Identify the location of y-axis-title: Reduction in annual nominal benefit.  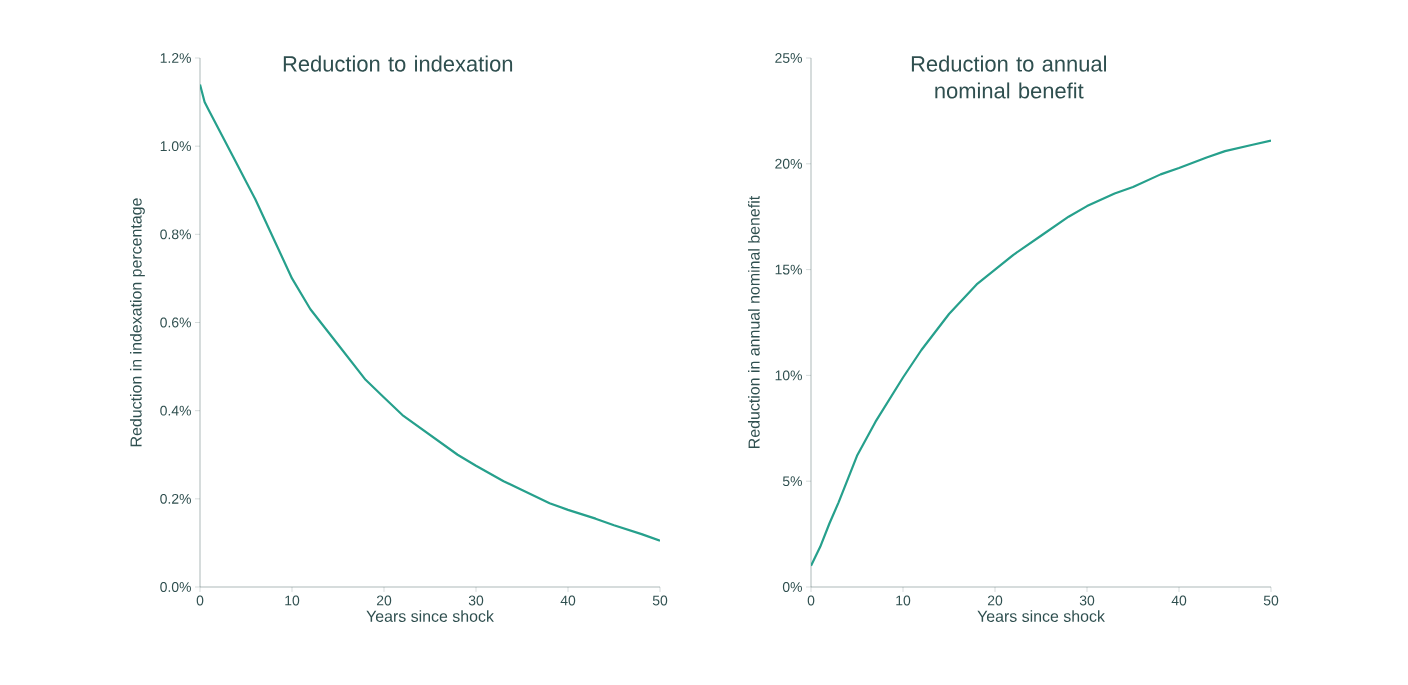
(754, 321).